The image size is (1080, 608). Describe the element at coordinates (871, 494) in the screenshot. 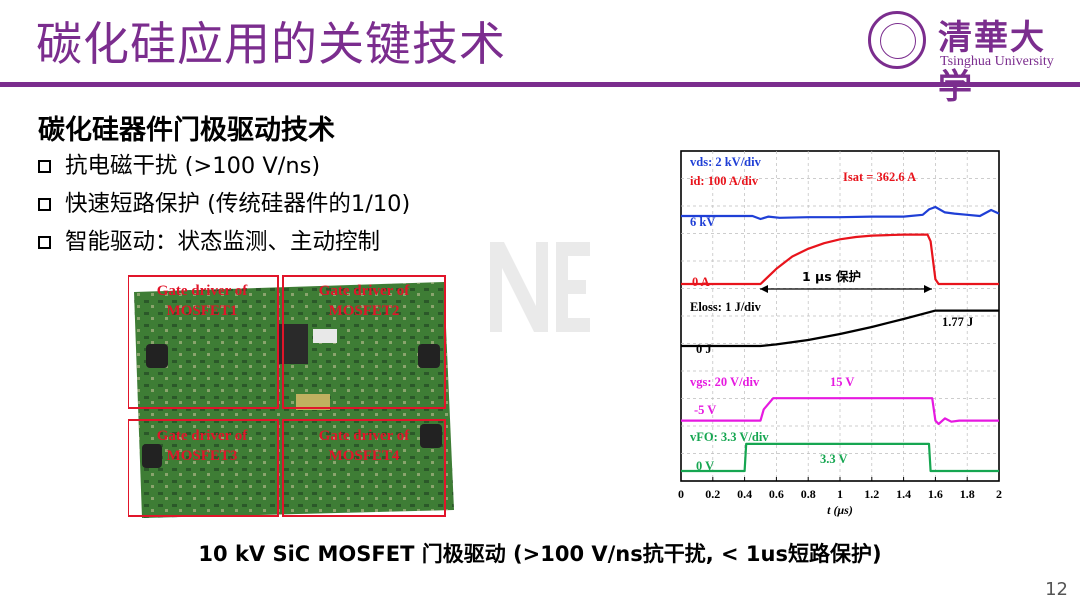

I see `x-tick-label: 1.2` at that location.